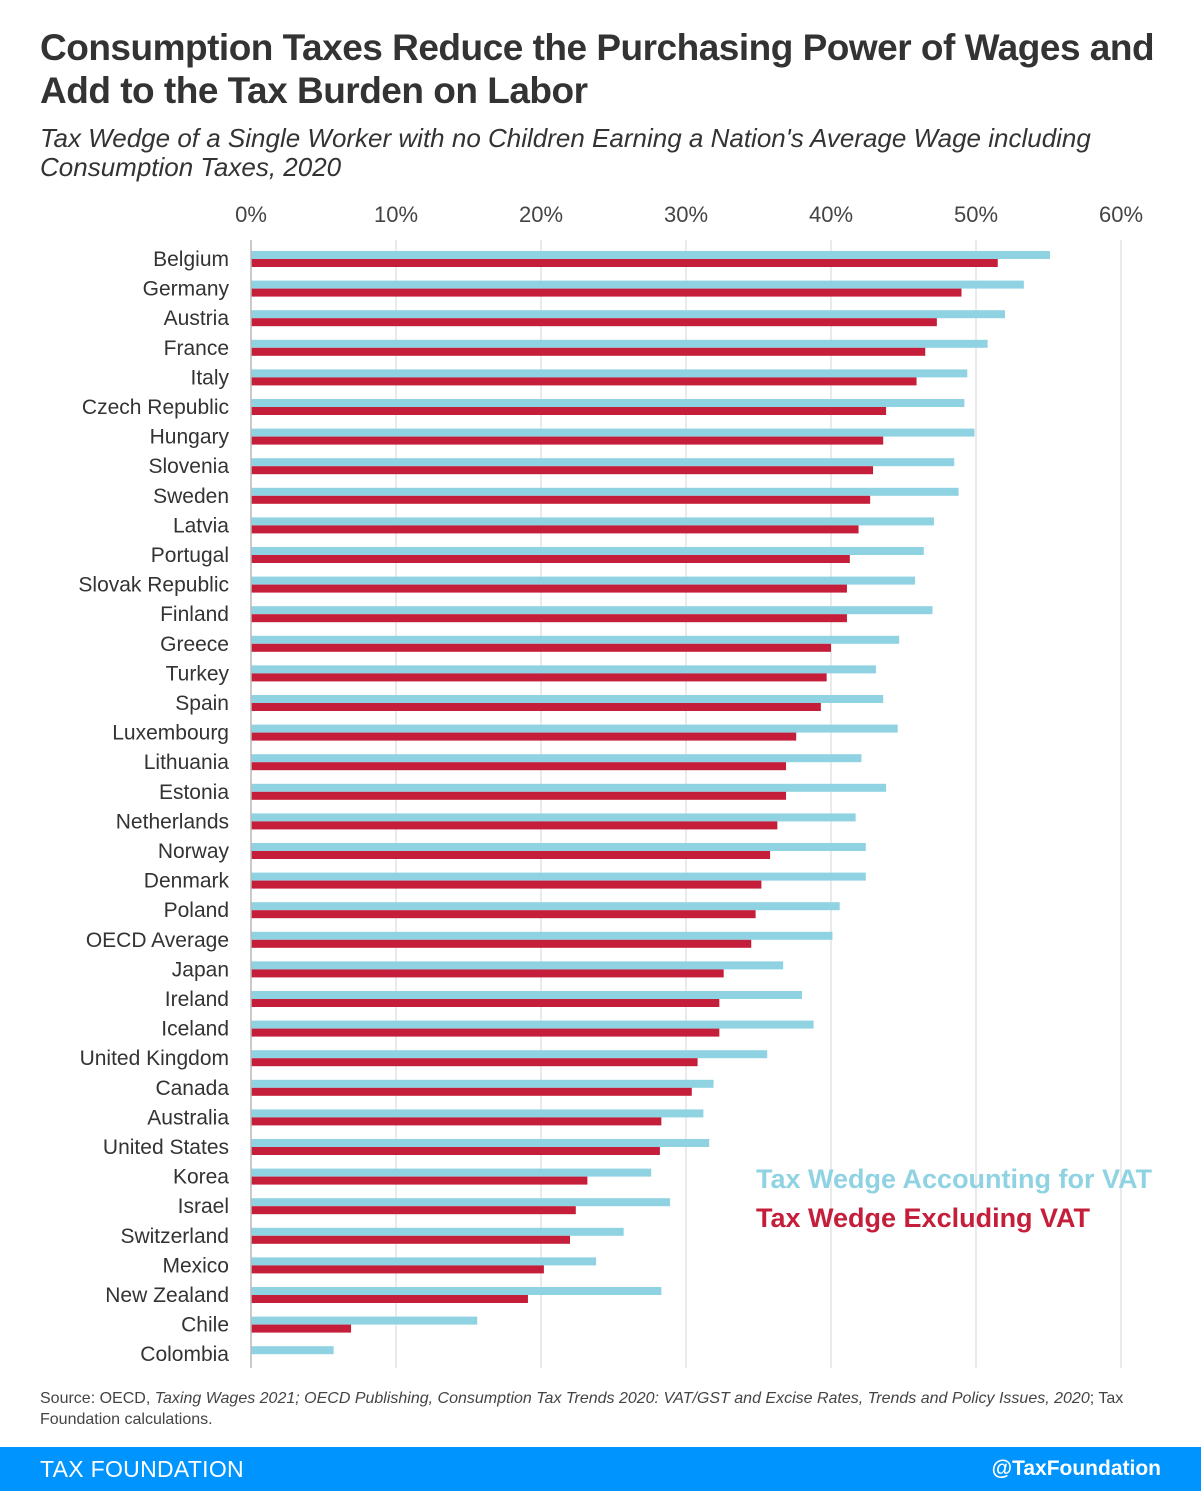 This screenshot has width=1201, height=1491. I want to click on legend-vat: Tax Wedge Accounting for VAT, so click(954, 1179).